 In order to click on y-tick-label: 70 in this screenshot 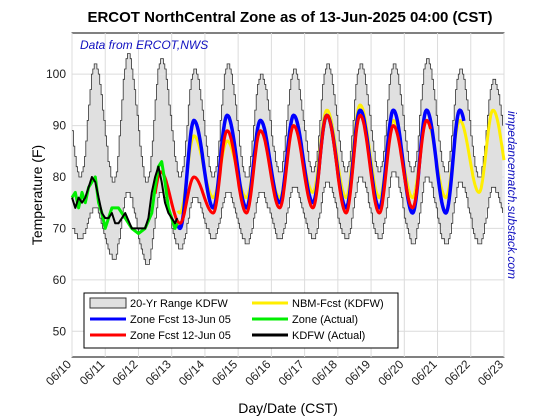, I will do `click(60, 228)`.